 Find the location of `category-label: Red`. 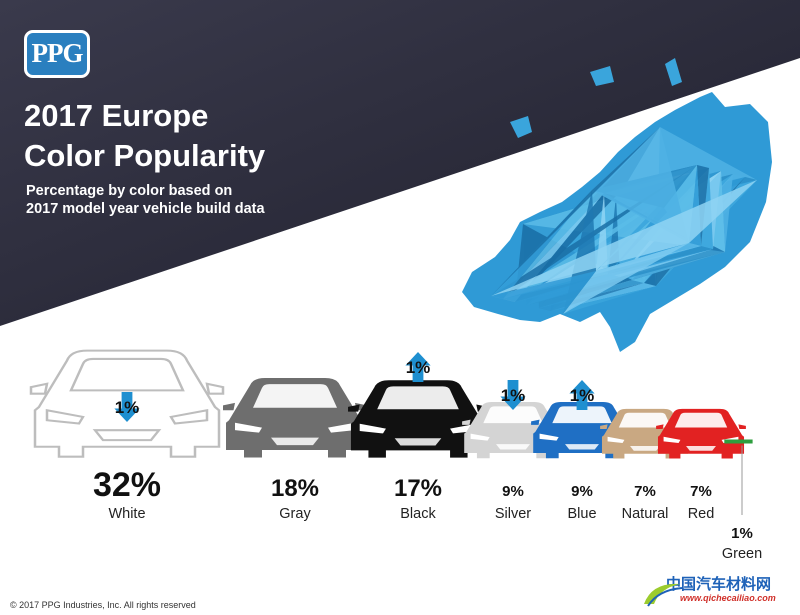

category-label: Red is located at coordinates (701, 514).